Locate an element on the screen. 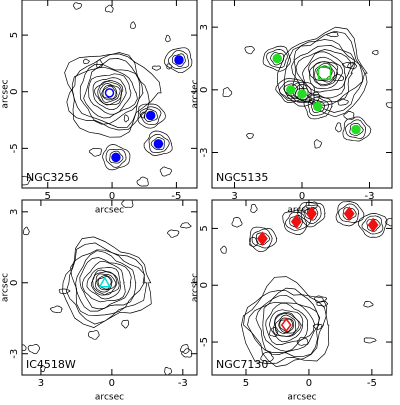 Image resolution: width=400 pixels, height=405 pixels. y-tick-label: -5 is located at coordinates (204, 342).